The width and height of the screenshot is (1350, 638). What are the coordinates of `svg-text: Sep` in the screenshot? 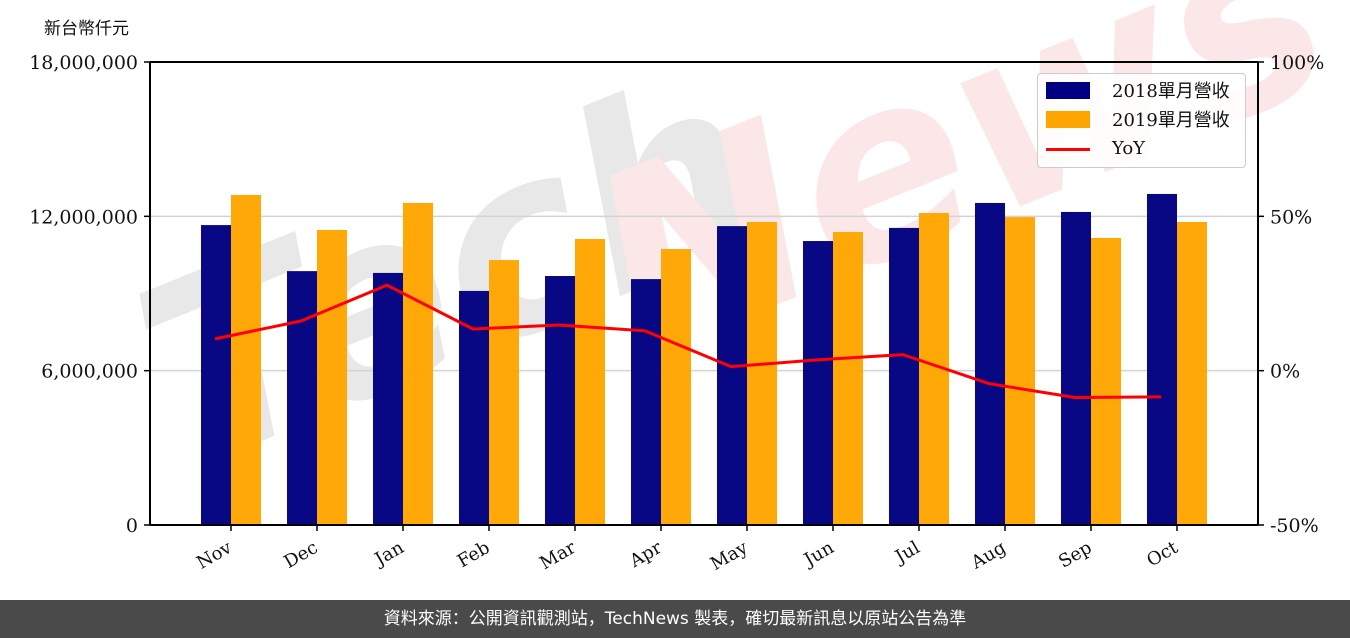 It's located at (1075, 554).